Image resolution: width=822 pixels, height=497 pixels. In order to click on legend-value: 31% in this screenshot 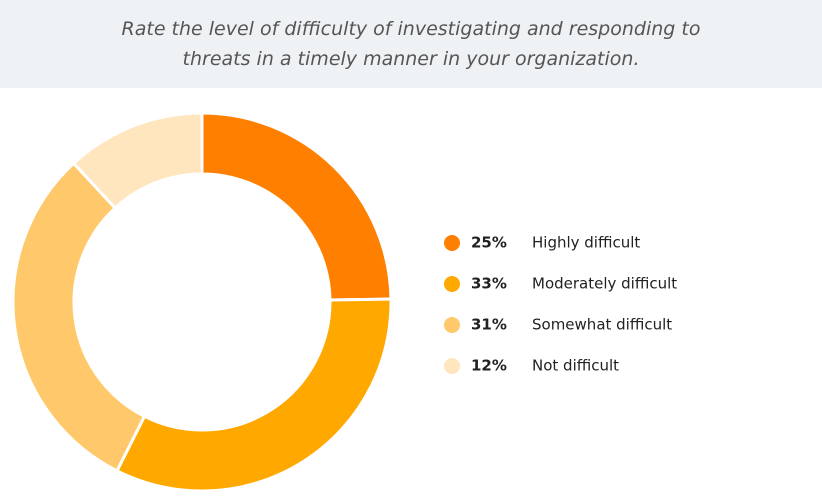, I will do `click(489, 325)`.